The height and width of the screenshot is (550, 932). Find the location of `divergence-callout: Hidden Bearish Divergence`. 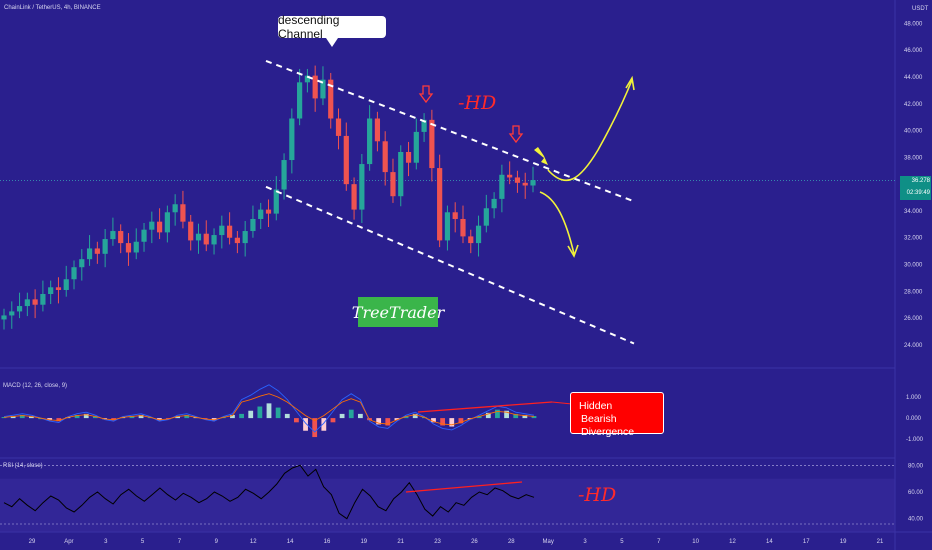

divergence-callout: Hidden Bearish Divergence is located at coordinates (617, 415).